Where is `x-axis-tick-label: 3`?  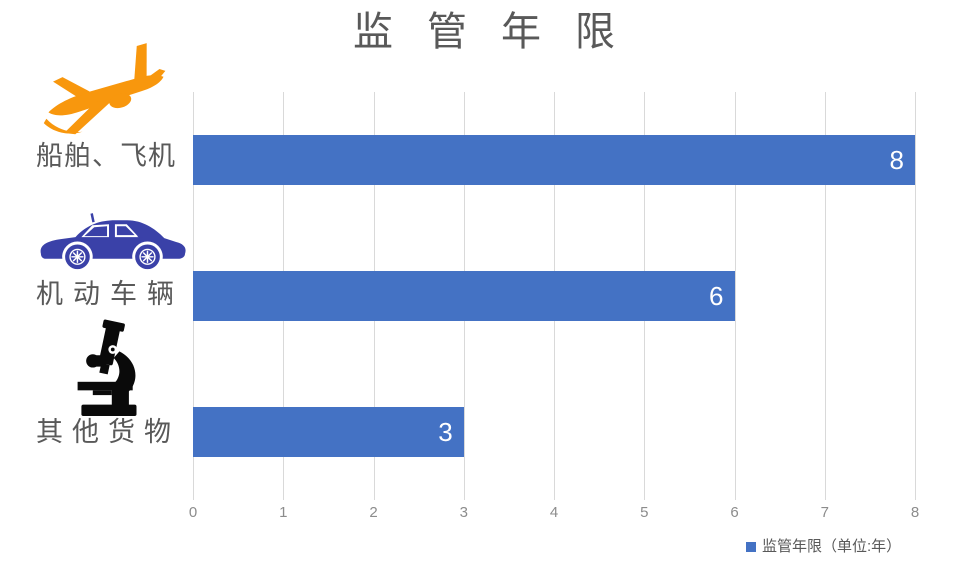 x-axis-tick-label: 3 is located at coordinates (463, 512).